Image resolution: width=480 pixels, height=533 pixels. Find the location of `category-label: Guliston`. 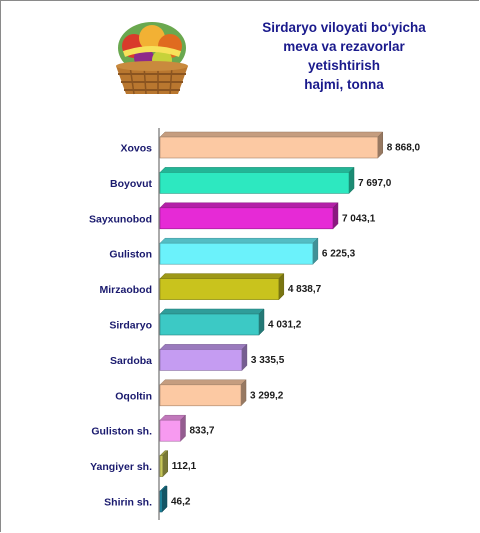

category-label: Guliston is located at coordinates (130, 255).